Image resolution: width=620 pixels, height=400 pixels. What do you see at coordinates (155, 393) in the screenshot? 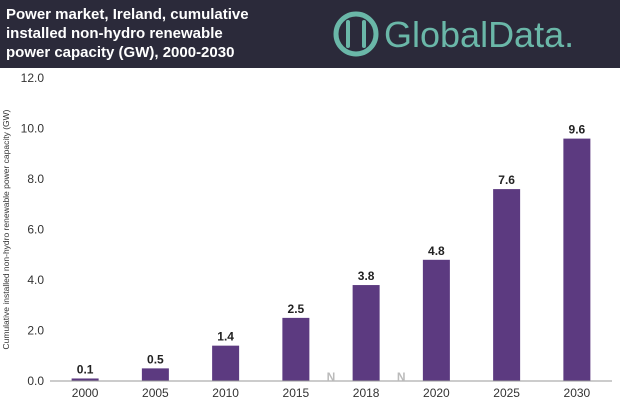
I see `x-tick-label: 2005` at bounding box center [155, 393].